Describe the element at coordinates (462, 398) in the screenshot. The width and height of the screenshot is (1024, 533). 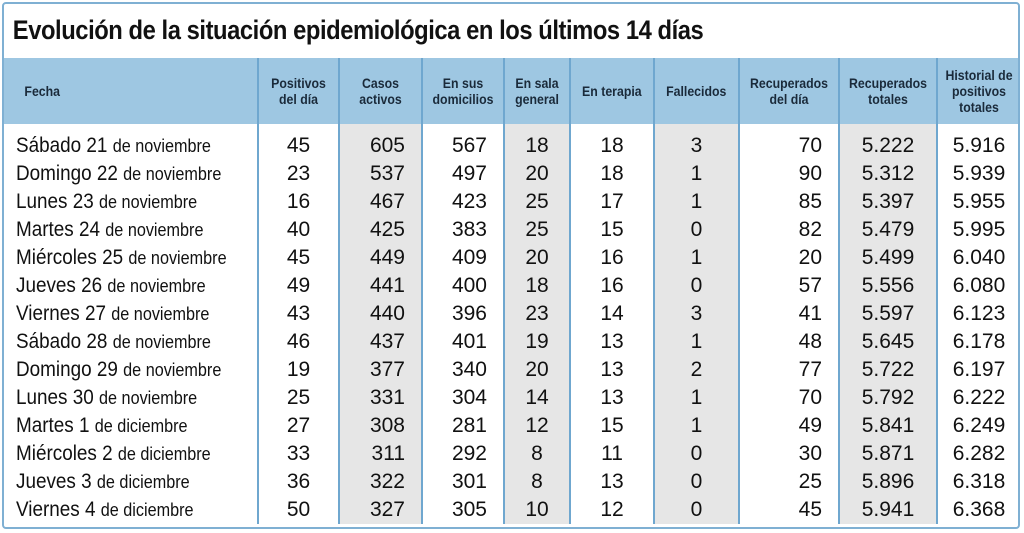
I see `value-cell: 304` at that location.